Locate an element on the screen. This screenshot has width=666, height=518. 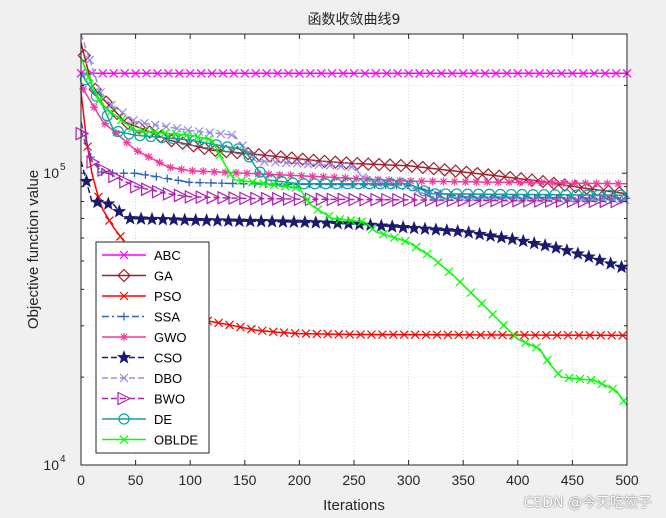
x-tick-label: 150 is located at coordinates (245, 480).